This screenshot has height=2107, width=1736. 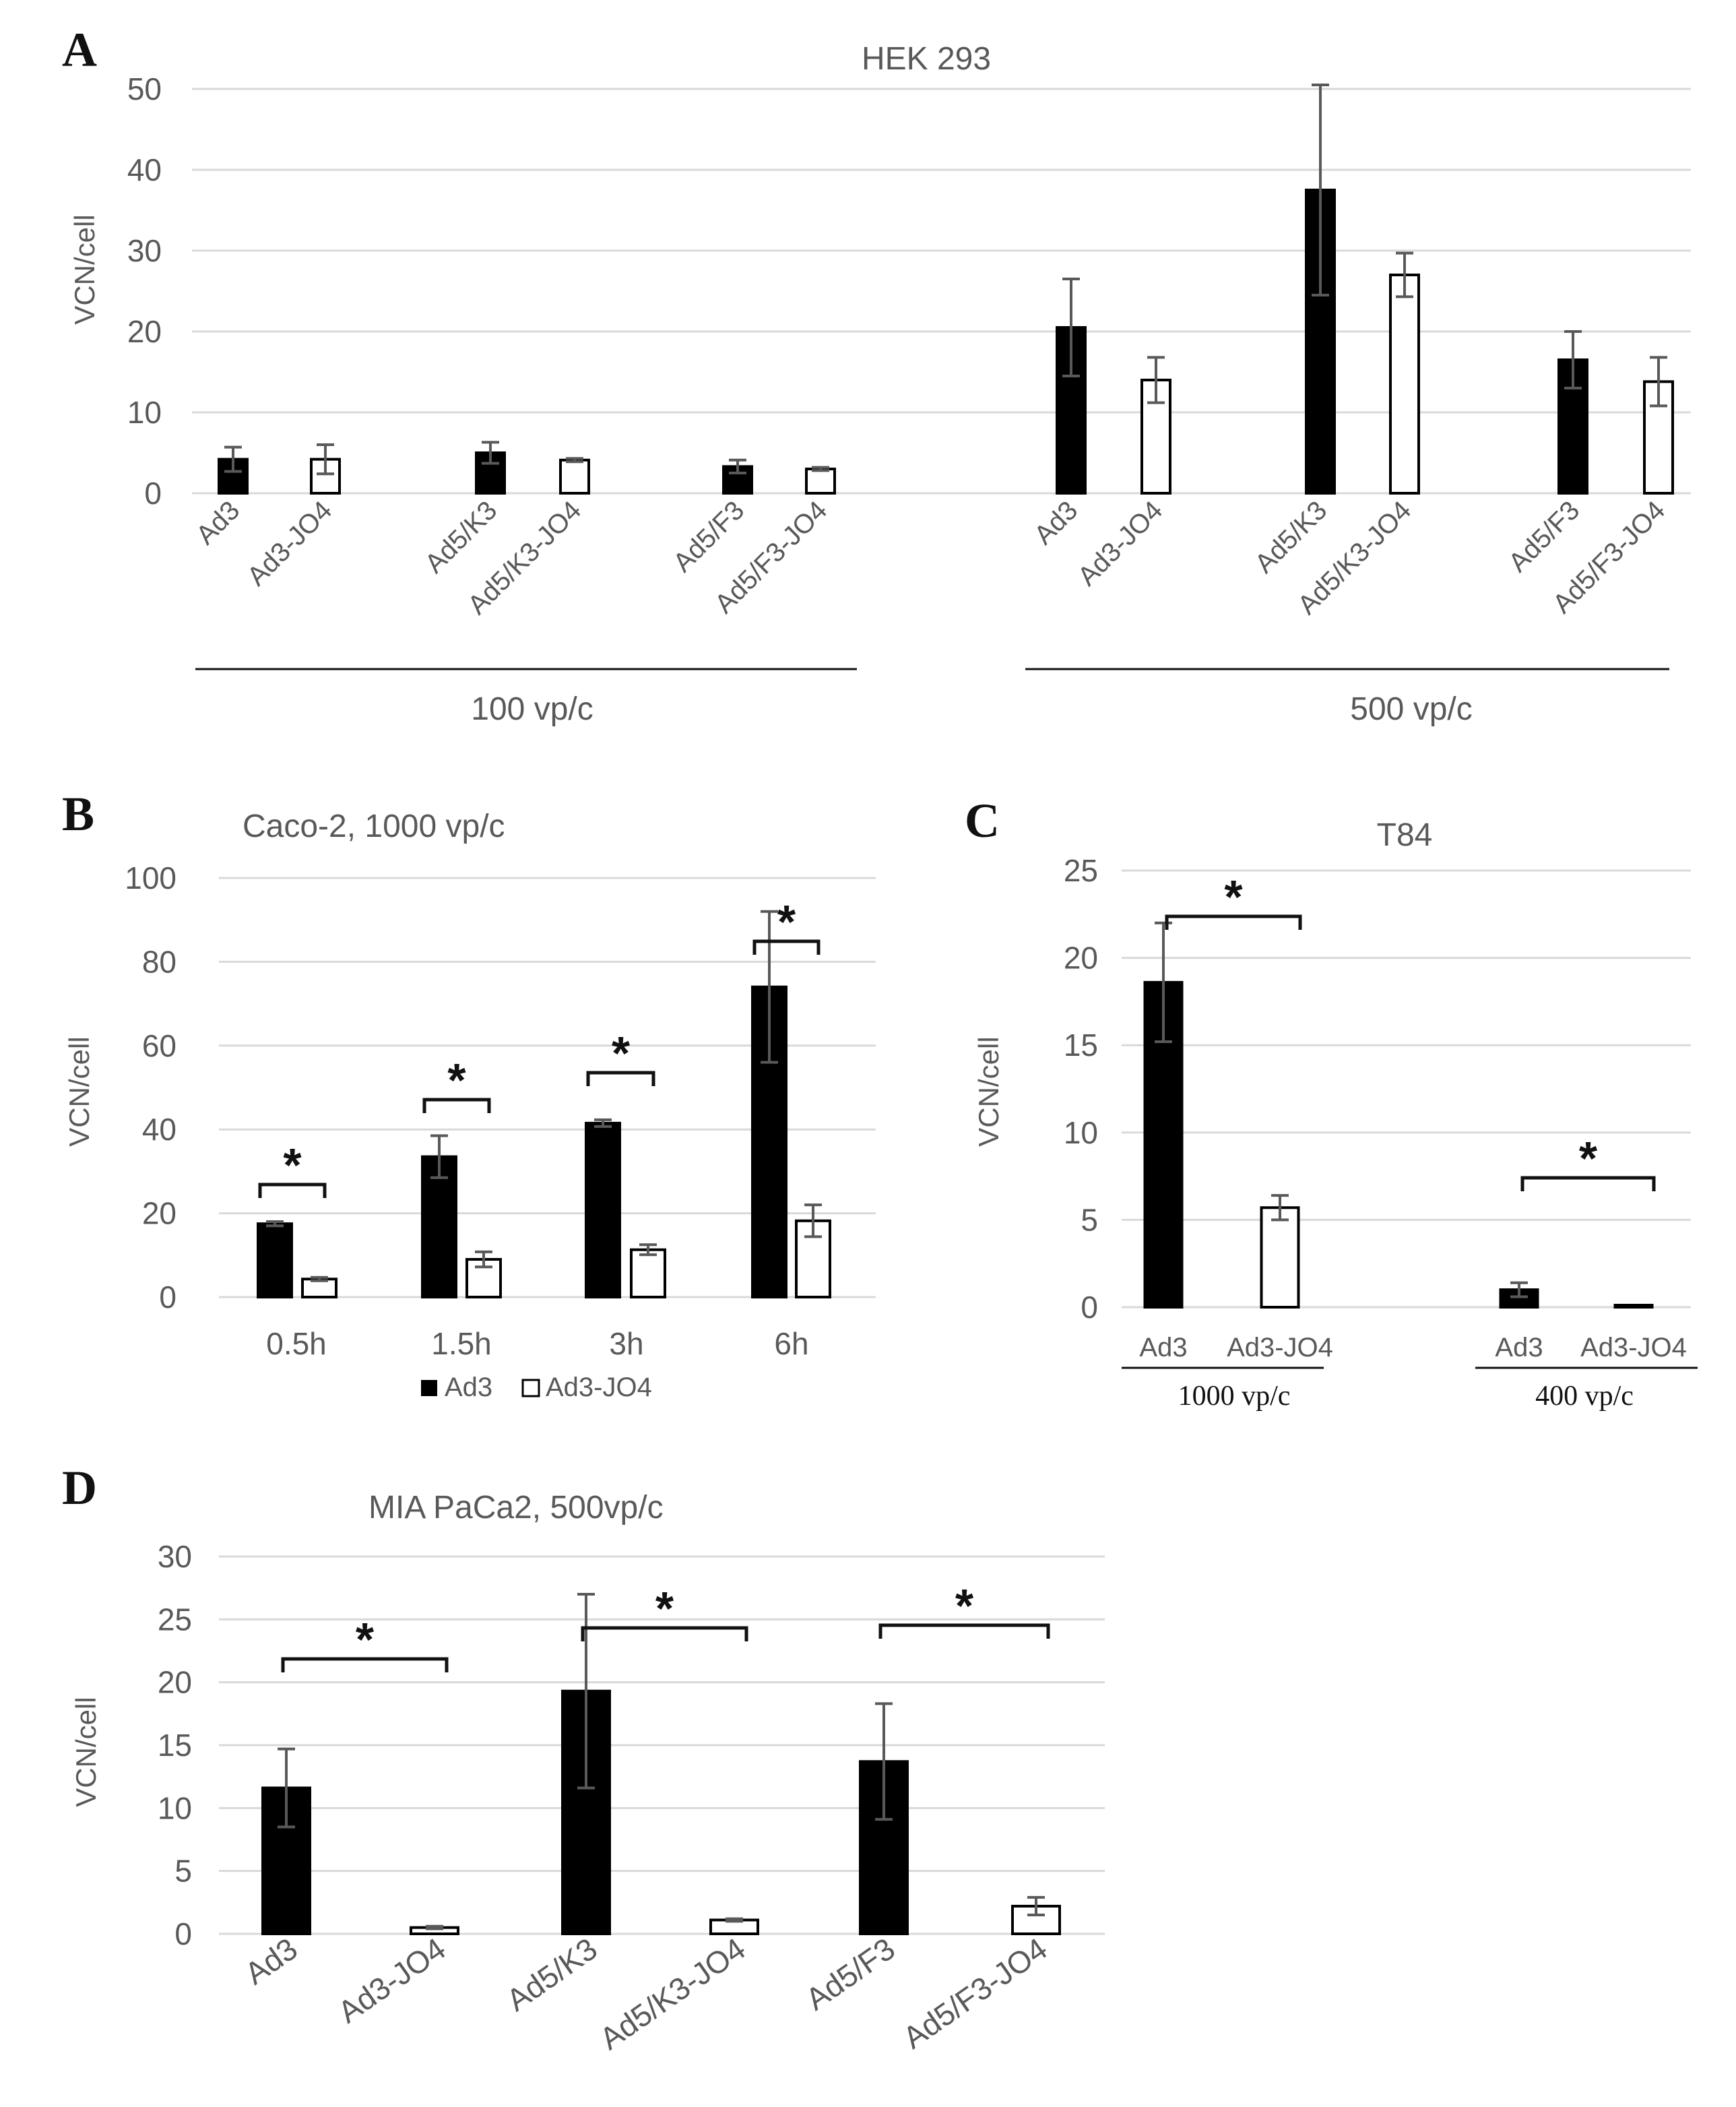 I want to click on bar-b-0-5h-ad3, so click(x=275, y=1261).